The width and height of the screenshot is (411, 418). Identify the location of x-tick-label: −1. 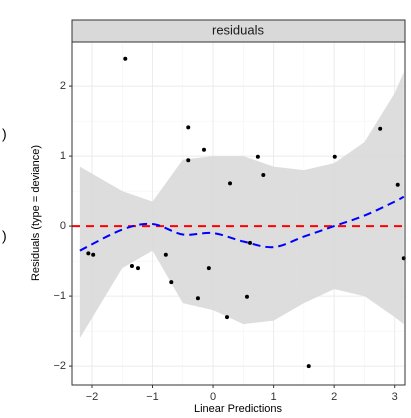
(152, 397).